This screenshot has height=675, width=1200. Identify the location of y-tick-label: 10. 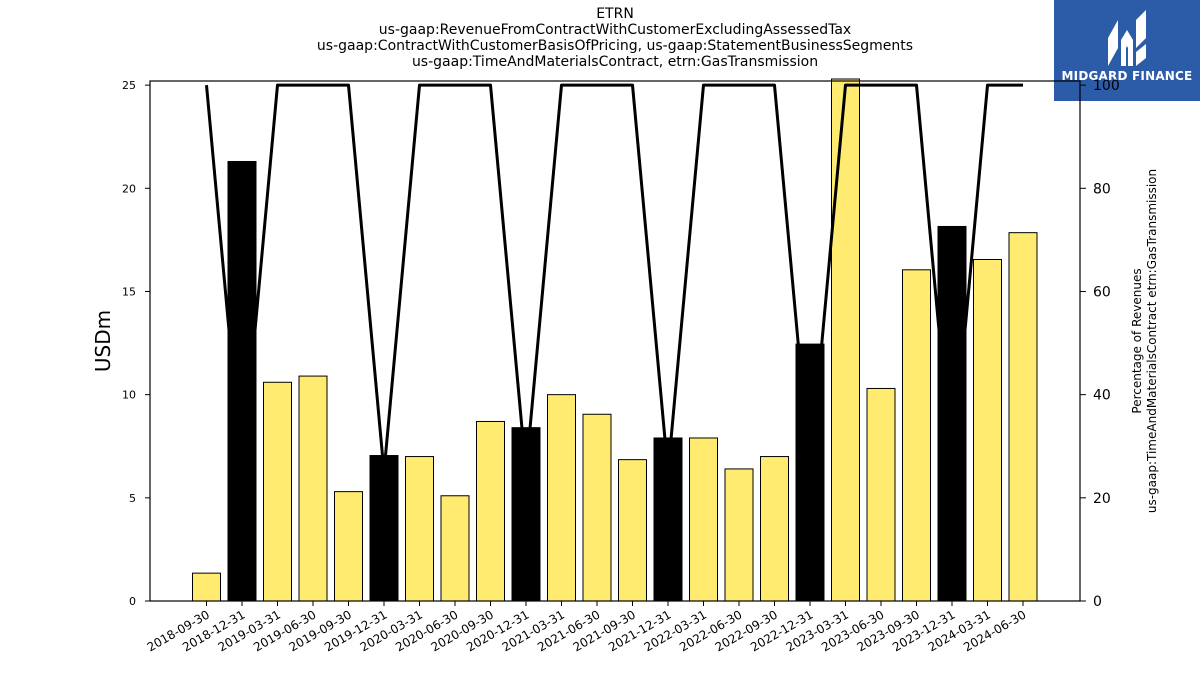
(129, 395).